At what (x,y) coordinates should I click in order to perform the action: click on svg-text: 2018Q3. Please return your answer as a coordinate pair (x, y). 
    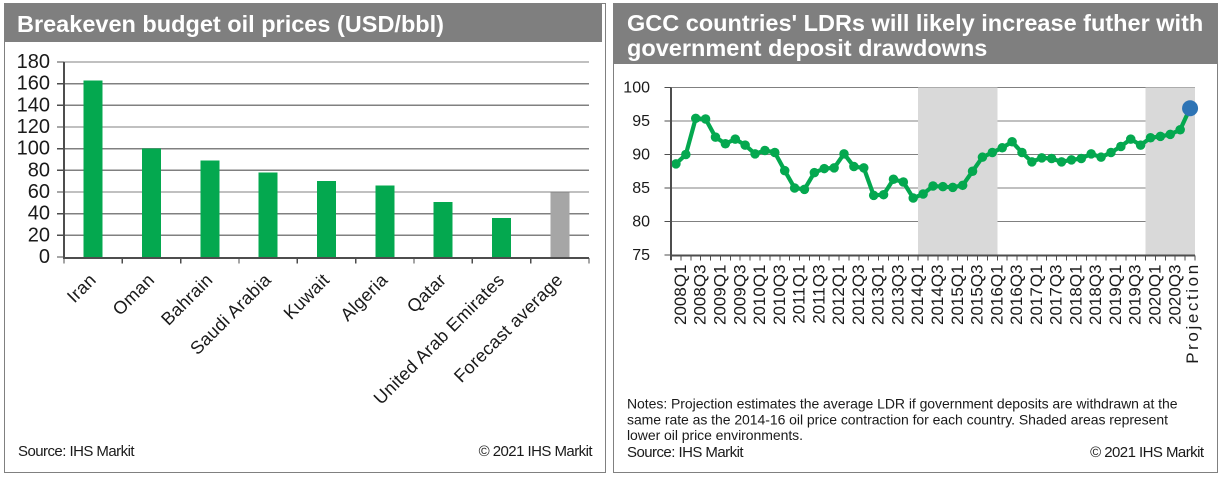
    Looking at the image, I should click on (1095, 295).